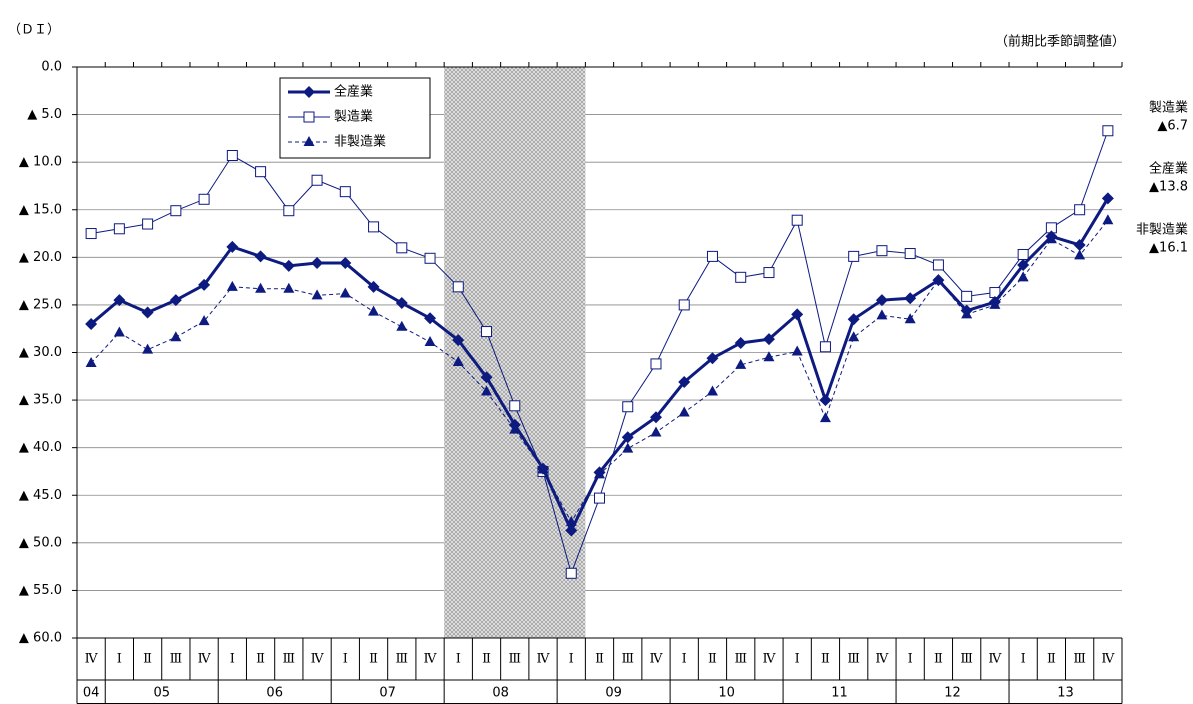 This screenshot has height=704, width=1193. What do you see at coordinates (161, 692) in the screenshot?
I see `year-label: 05` at bounding box center [161, 692].